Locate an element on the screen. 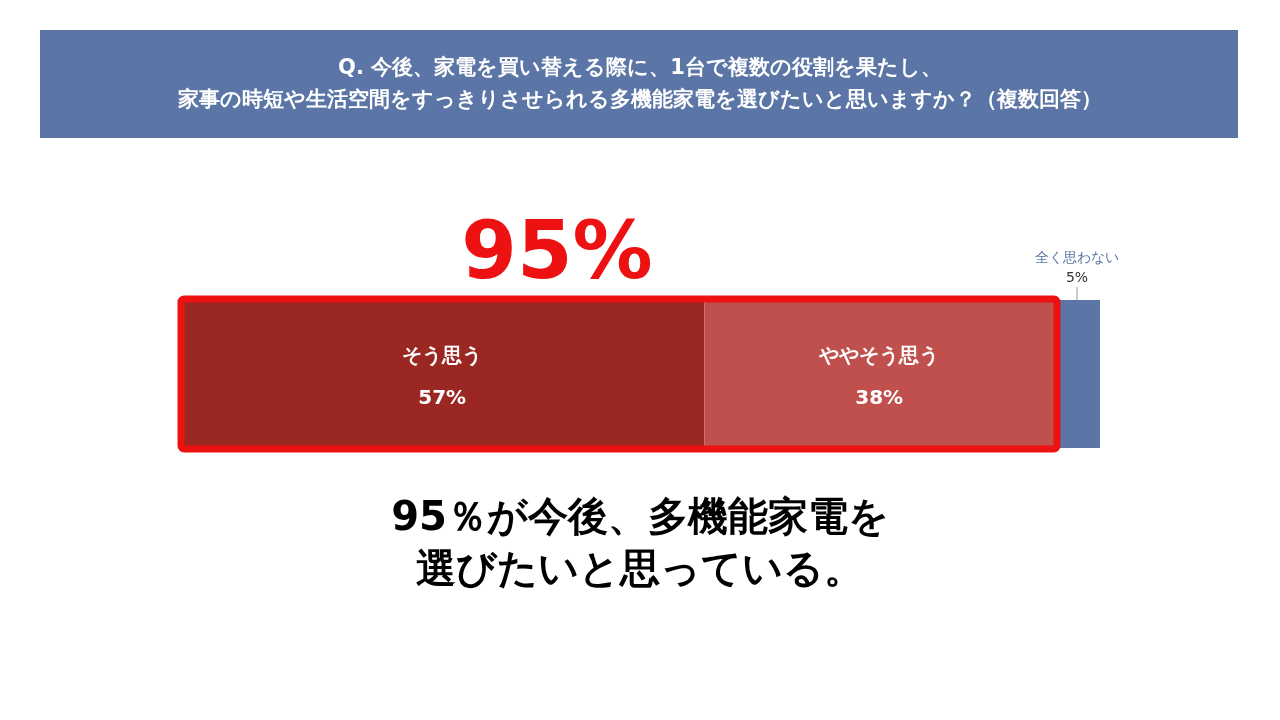  series-label: そう思う is located at coordinates (442, 355).